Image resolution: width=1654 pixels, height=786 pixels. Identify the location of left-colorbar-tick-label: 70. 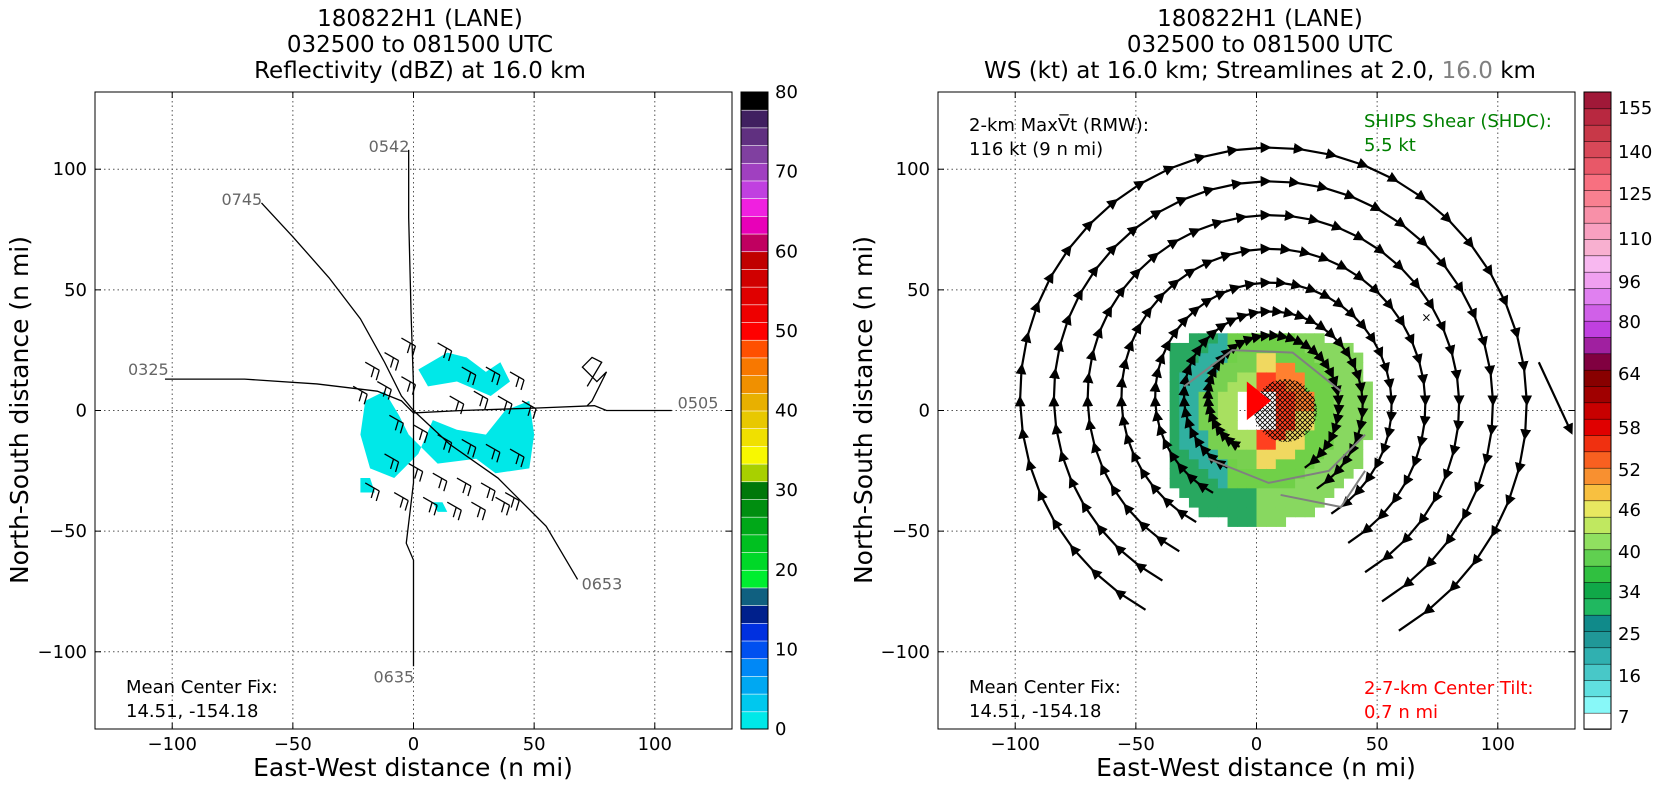
(786, 172).